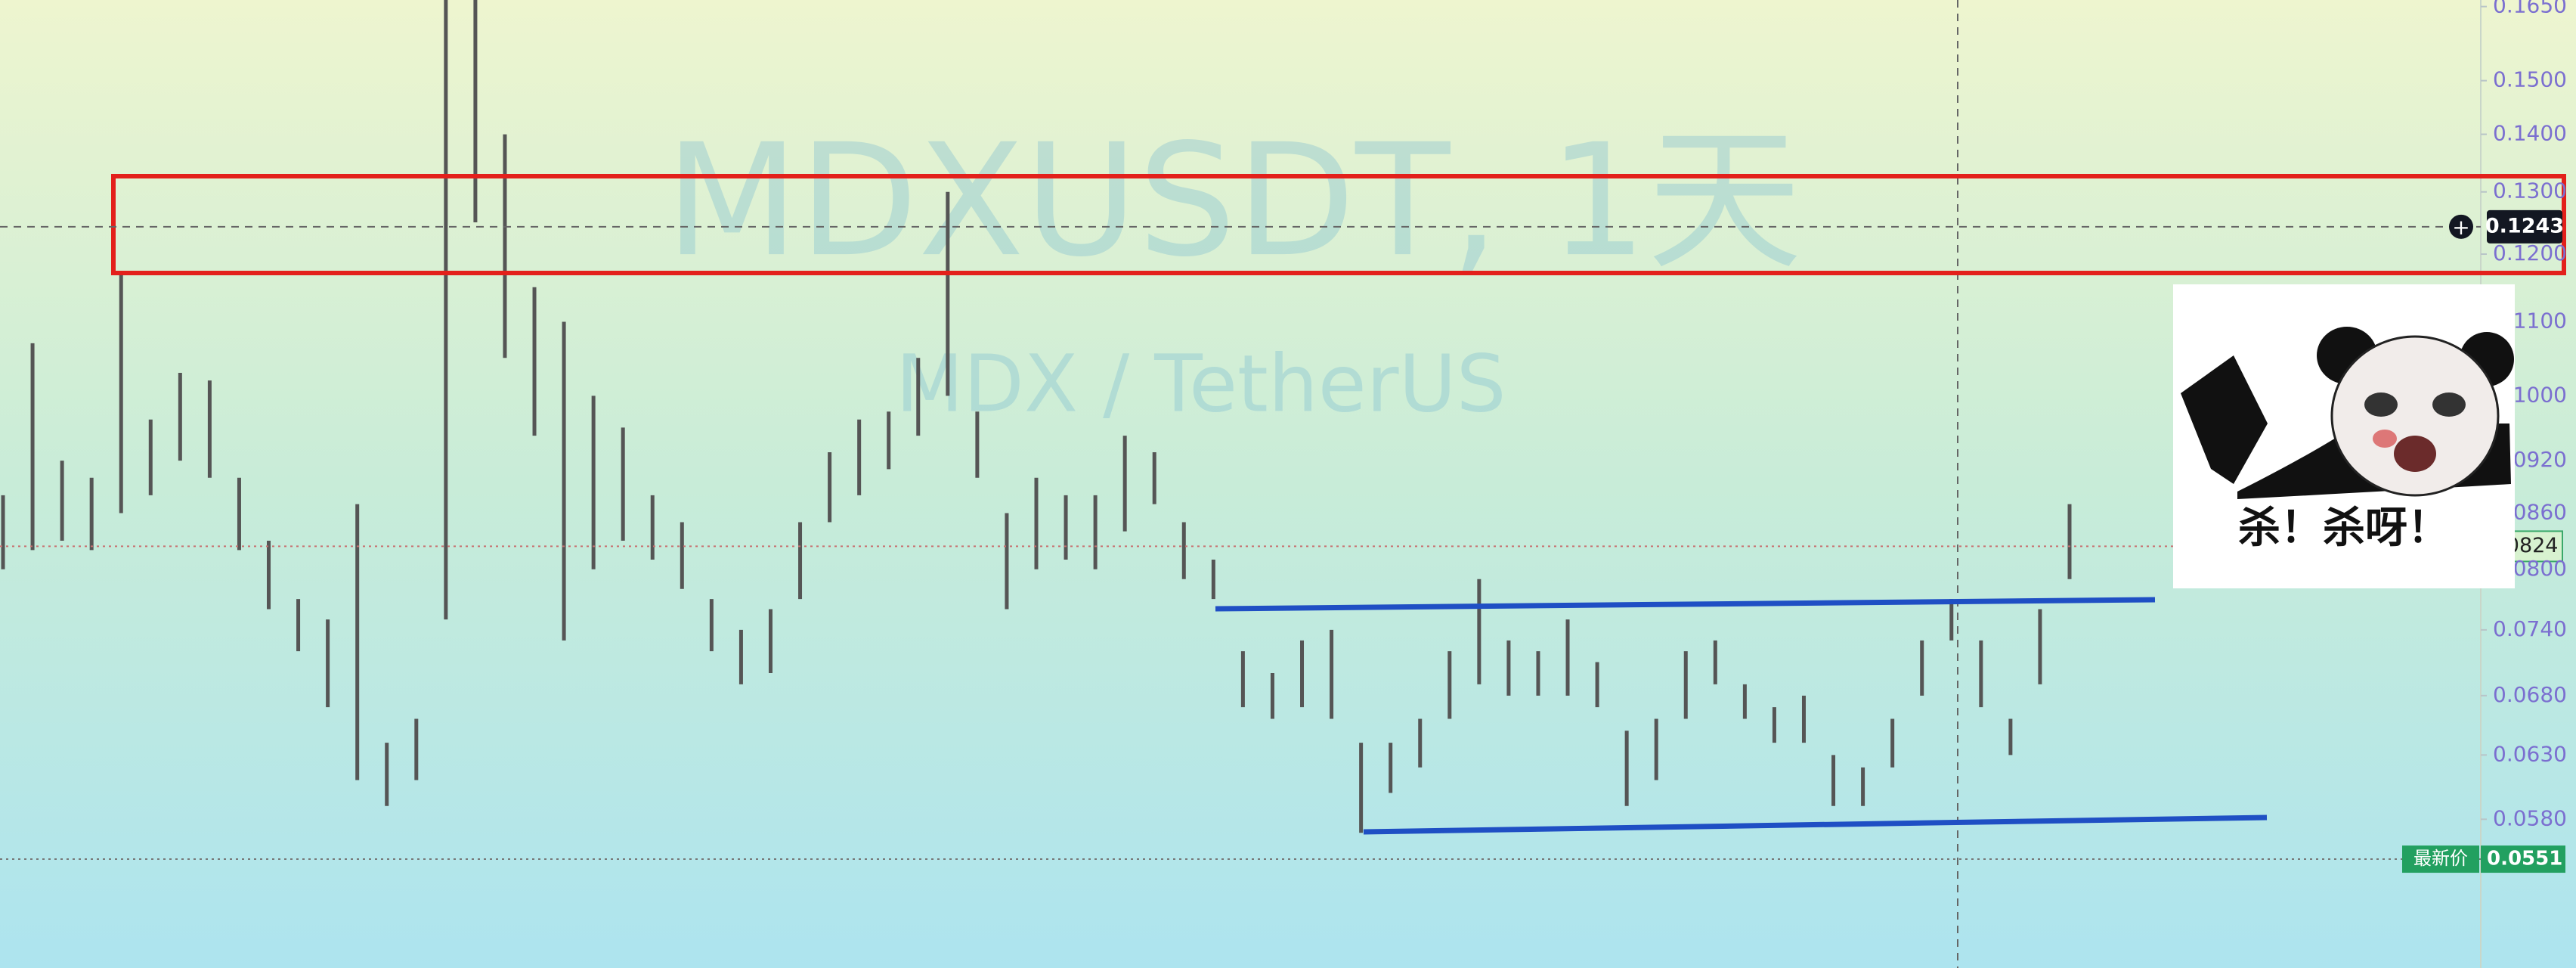 The height and width of the screenshot is (968, 2576). I want to click on cleaver, so click(2224, 419).